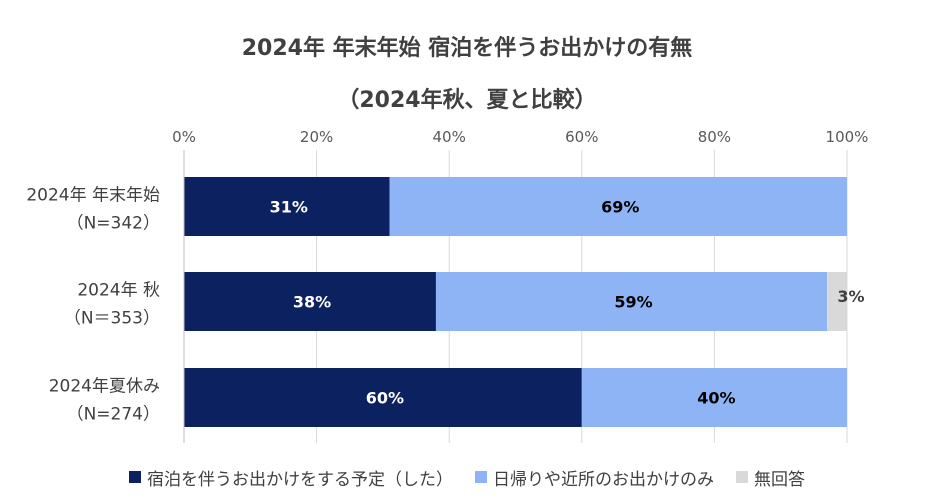 The height and width of the screenshot is (501, 934). What do you see at coordinates (113, 224) in the screenshot?
I see `category-sample-size: （N=342）` at bounding box center [113, 224].